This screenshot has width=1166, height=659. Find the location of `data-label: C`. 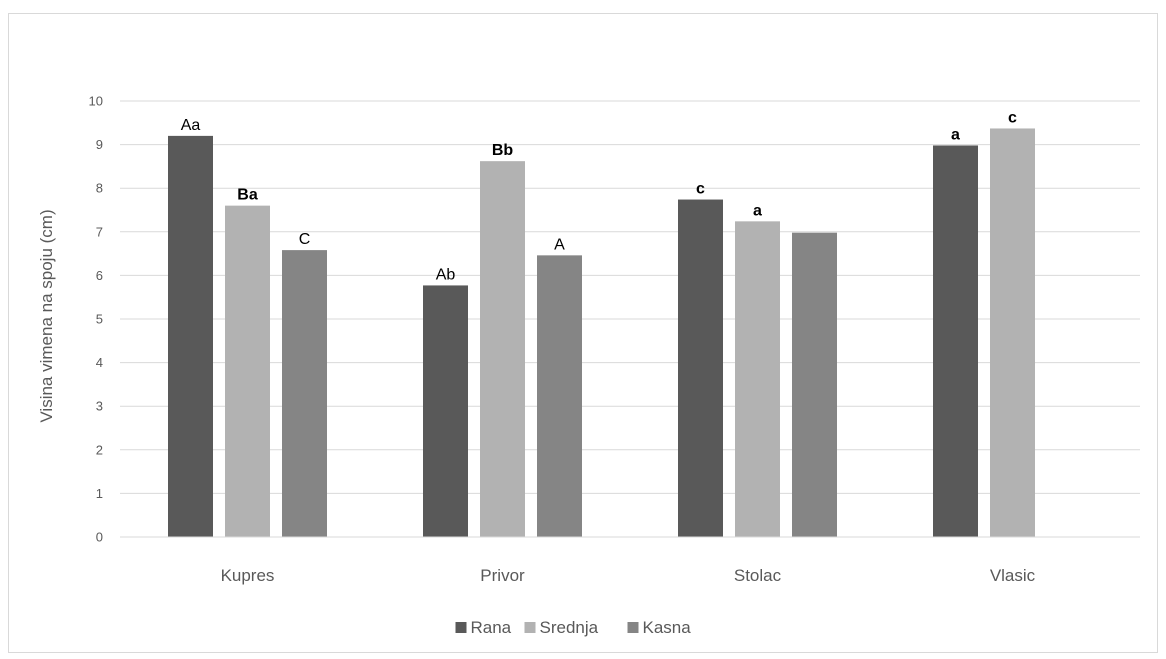

data-label: C is located at coordinates (305, 239).